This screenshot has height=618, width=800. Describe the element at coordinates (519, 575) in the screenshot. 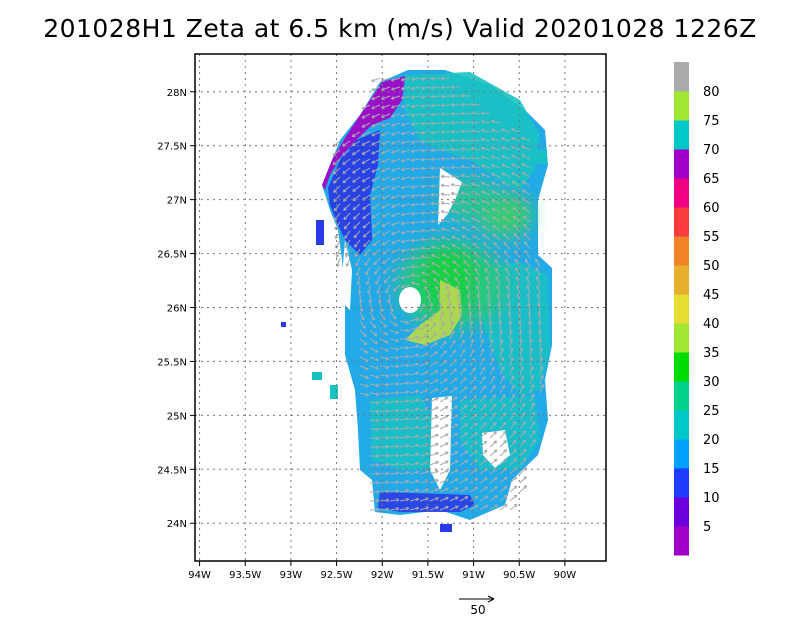

I see `lon-tick-label: 90.5W` at that location.